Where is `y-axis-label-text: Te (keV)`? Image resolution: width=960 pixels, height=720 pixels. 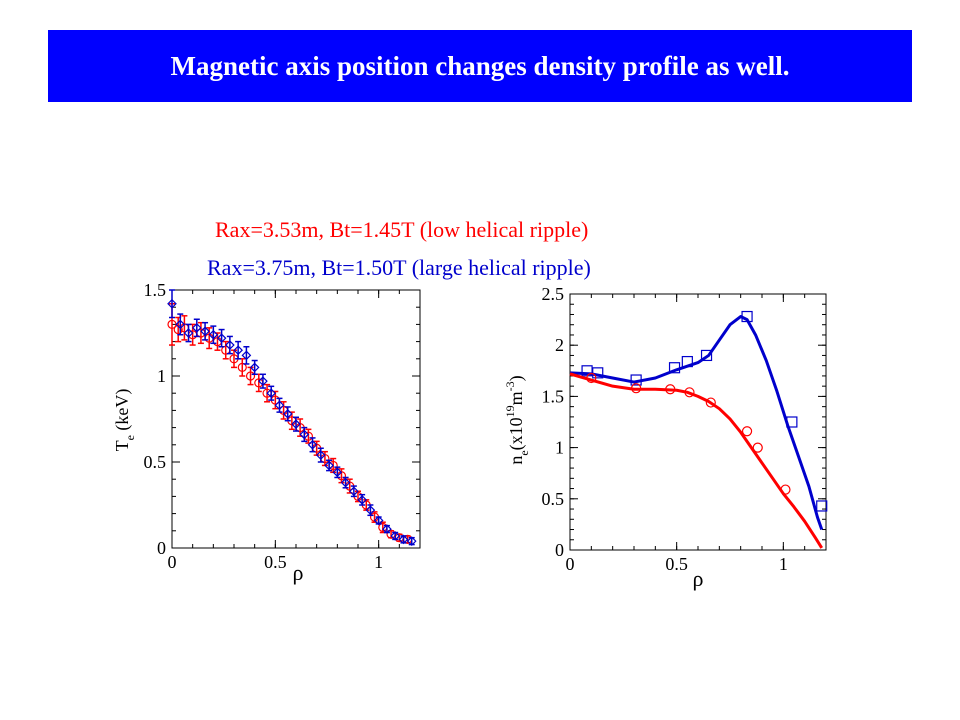
y-axis-label-text: Te (keV) is located at coordinates (124, 420).